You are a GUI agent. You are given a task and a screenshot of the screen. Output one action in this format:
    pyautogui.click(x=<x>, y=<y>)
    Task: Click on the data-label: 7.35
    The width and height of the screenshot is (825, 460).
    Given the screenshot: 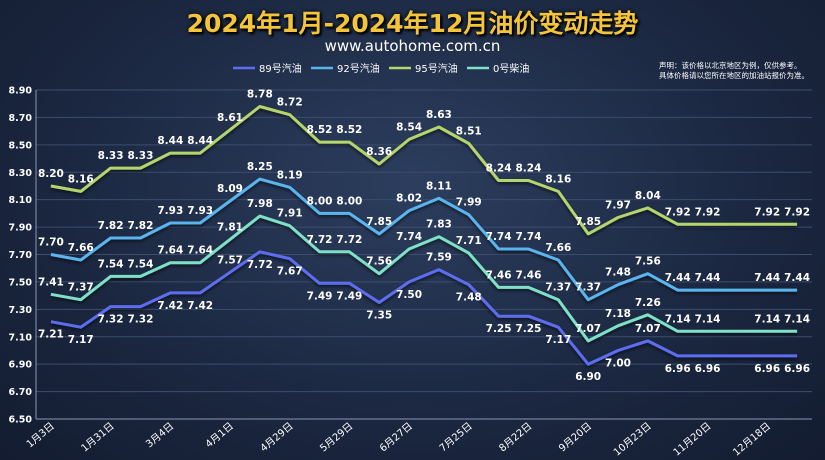 What is the action you would take?
    pyautogui.click(x=379, y=315)
    